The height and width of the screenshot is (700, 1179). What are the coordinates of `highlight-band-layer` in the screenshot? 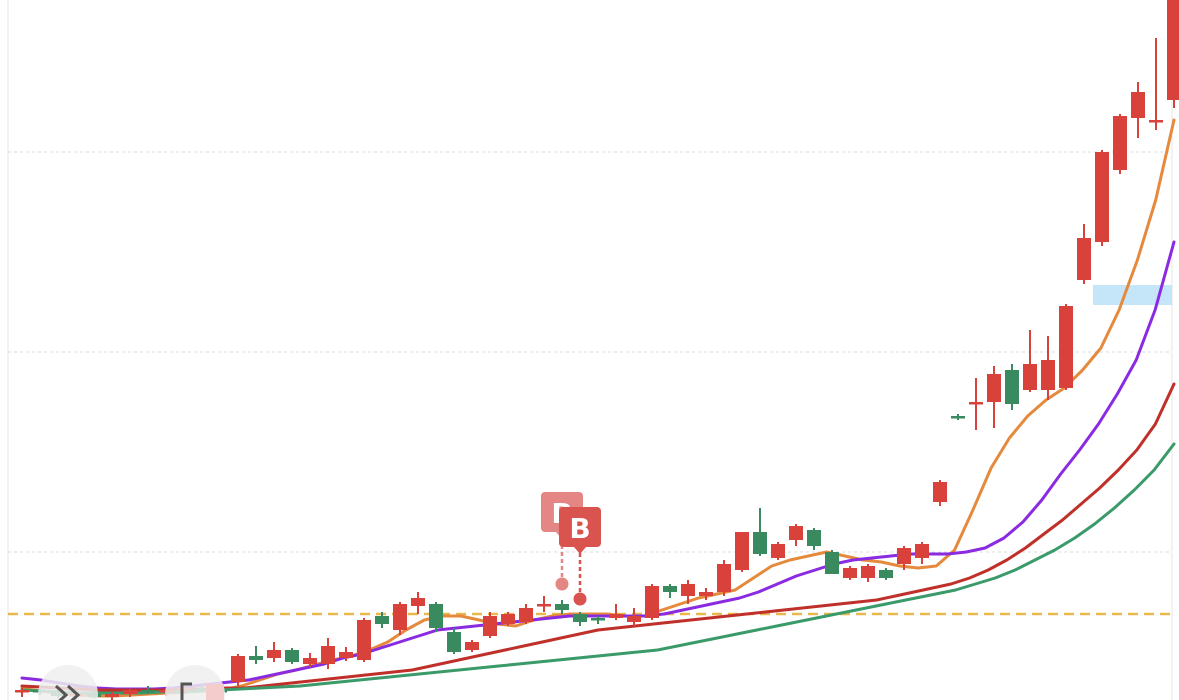 It's located at (1132, 295).